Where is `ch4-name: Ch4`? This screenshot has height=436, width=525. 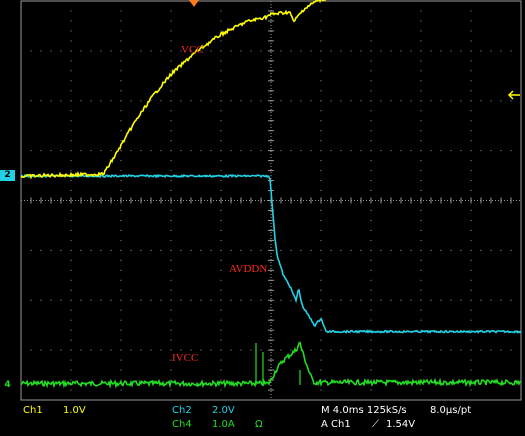 ch4-name: Ch4 is located at coordinates (182, 424).